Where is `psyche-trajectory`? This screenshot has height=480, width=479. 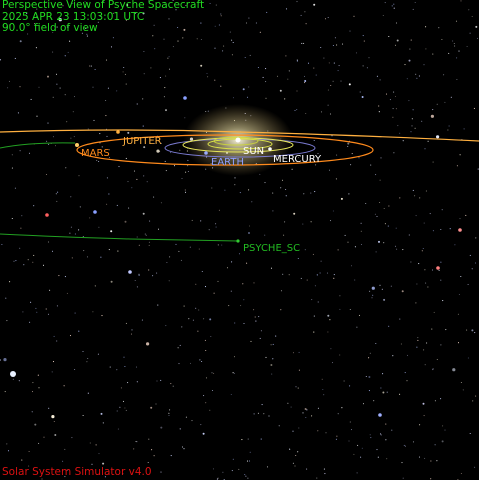
psyche-trajectory is located at coordinates (119, 237).